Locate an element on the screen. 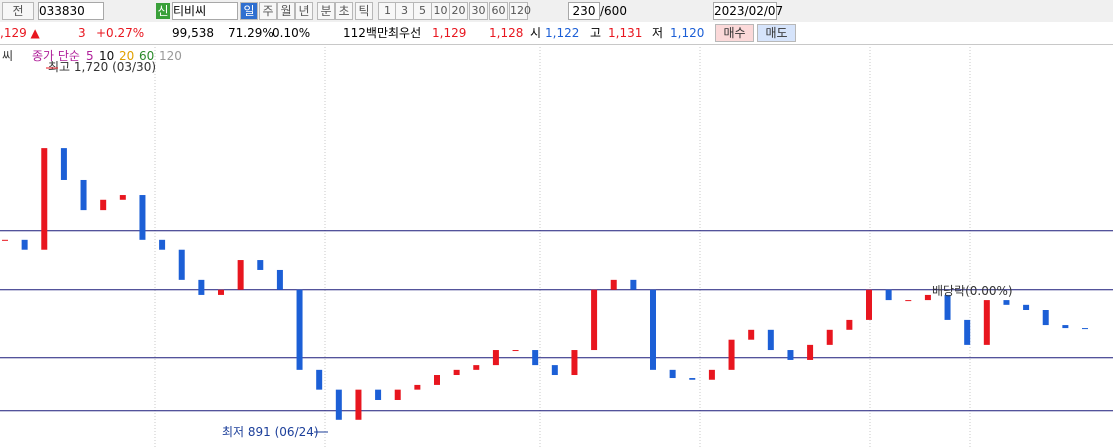 The height and width of the screenshot is (448, 1113). annotation: 최고 1,720 (03/30) is located at coordinates (102, 67).